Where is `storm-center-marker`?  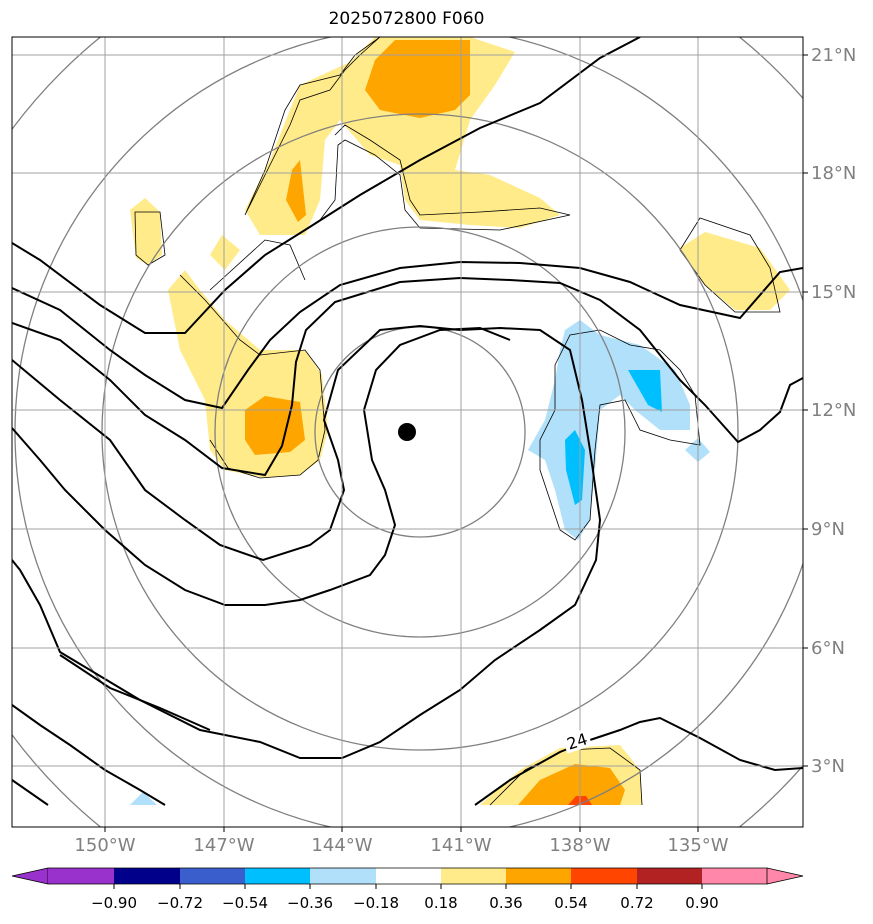
storm-center-marker is located at coordinates (407, 432).